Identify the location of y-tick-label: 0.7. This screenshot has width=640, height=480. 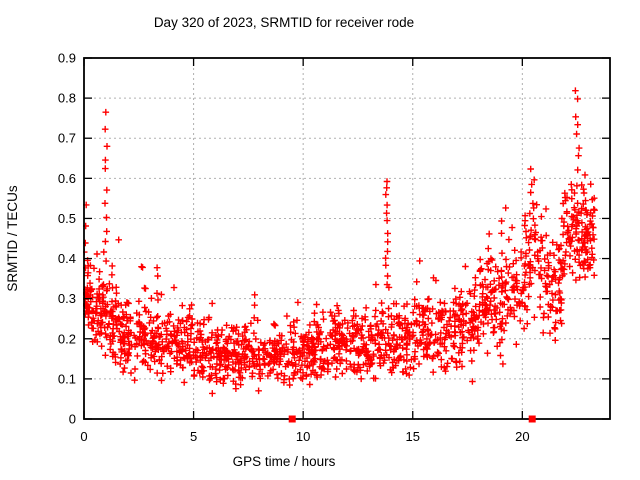
(67, 138).